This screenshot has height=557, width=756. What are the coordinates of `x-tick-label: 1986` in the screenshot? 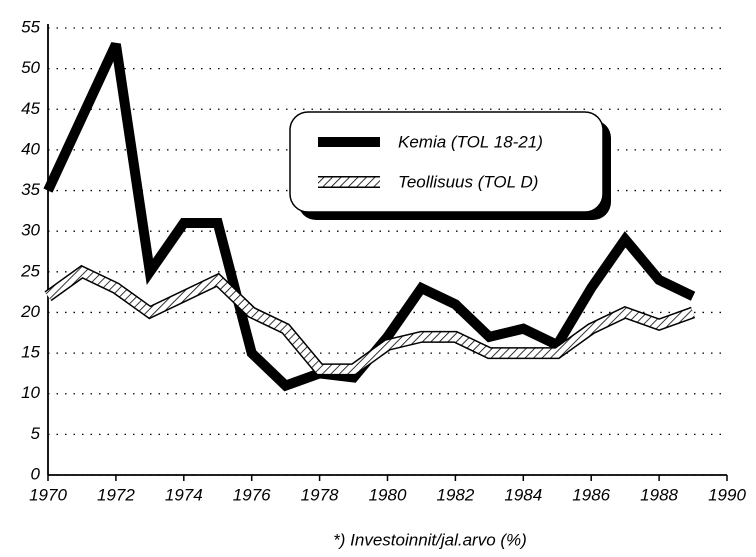 It's located at (591, 494).